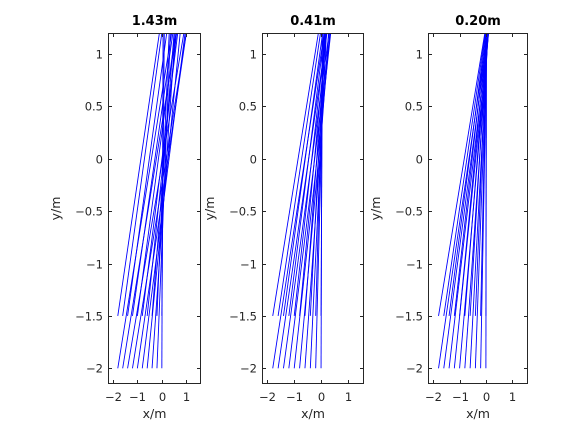  What do you see at coordinates (313, 21) in the screenshot?
I see `chart-title: 0.41m` at bounding box center [313, 21].